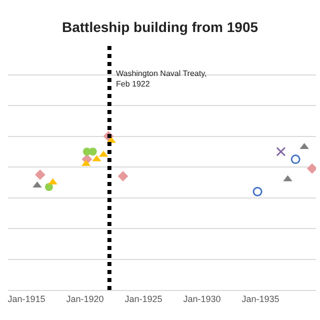  I want to click on chart-title: Battleship building from 1905, so click(160, 27).